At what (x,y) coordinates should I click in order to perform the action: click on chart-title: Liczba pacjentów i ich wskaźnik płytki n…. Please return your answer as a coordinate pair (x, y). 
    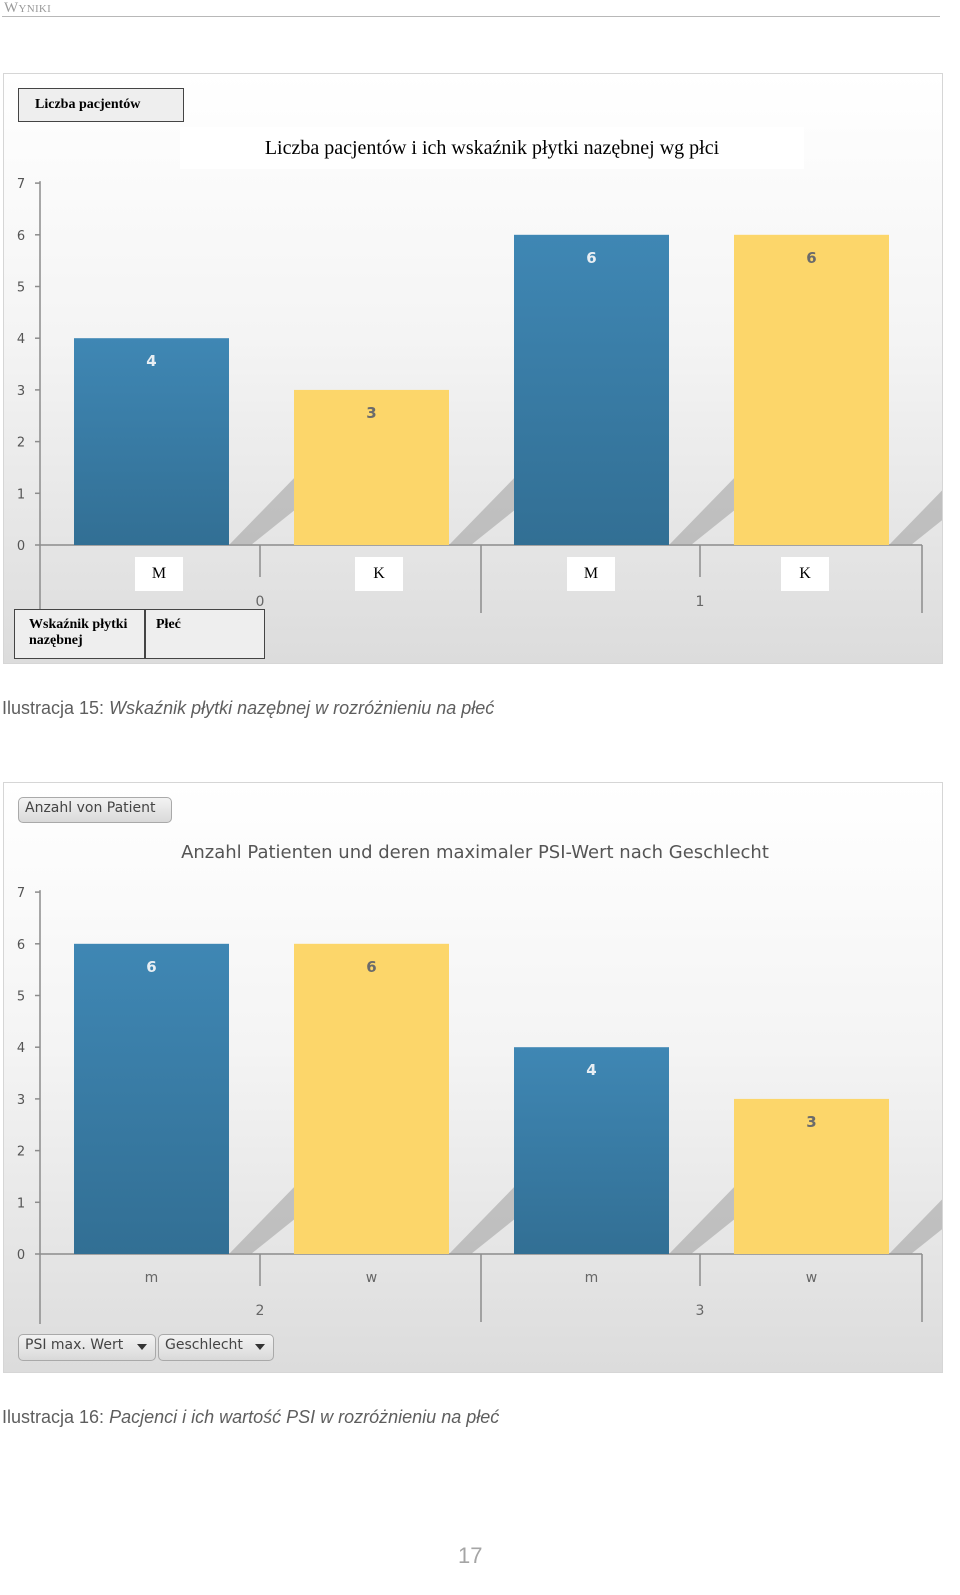
    Looking at the image, I should click on (492, 148).